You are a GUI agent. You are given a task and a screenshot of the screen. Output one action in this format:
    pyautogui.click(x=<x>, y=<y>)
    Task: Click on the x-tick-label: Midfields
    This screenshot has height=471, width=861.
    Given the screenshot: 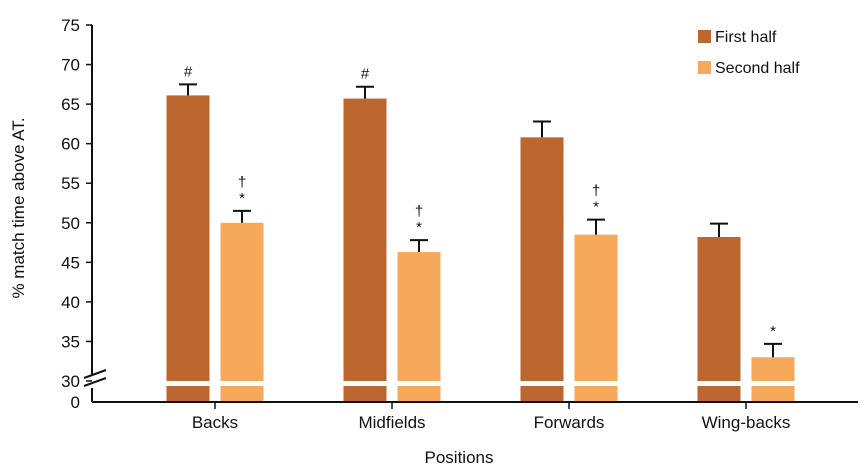 What is the action you would take?
    pyautogui.click(x=391, y=422)
    